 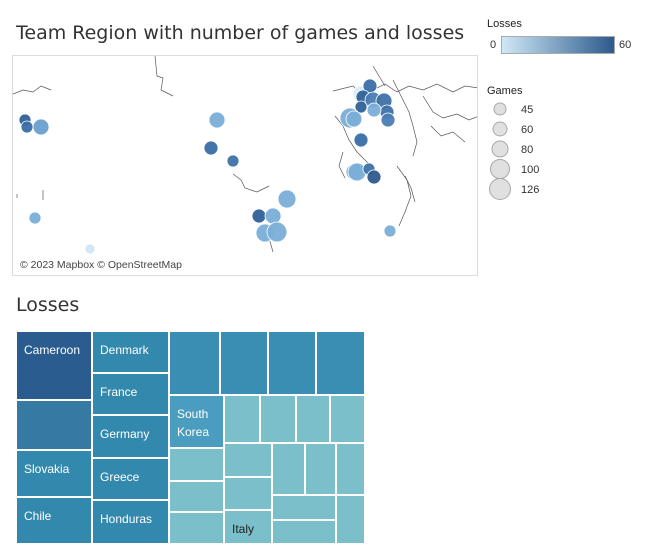 What do you see at coordinates (243, 529) in the screenshot?
I see `treemap-tile-label: Italy` at bounding box center [243, 529].